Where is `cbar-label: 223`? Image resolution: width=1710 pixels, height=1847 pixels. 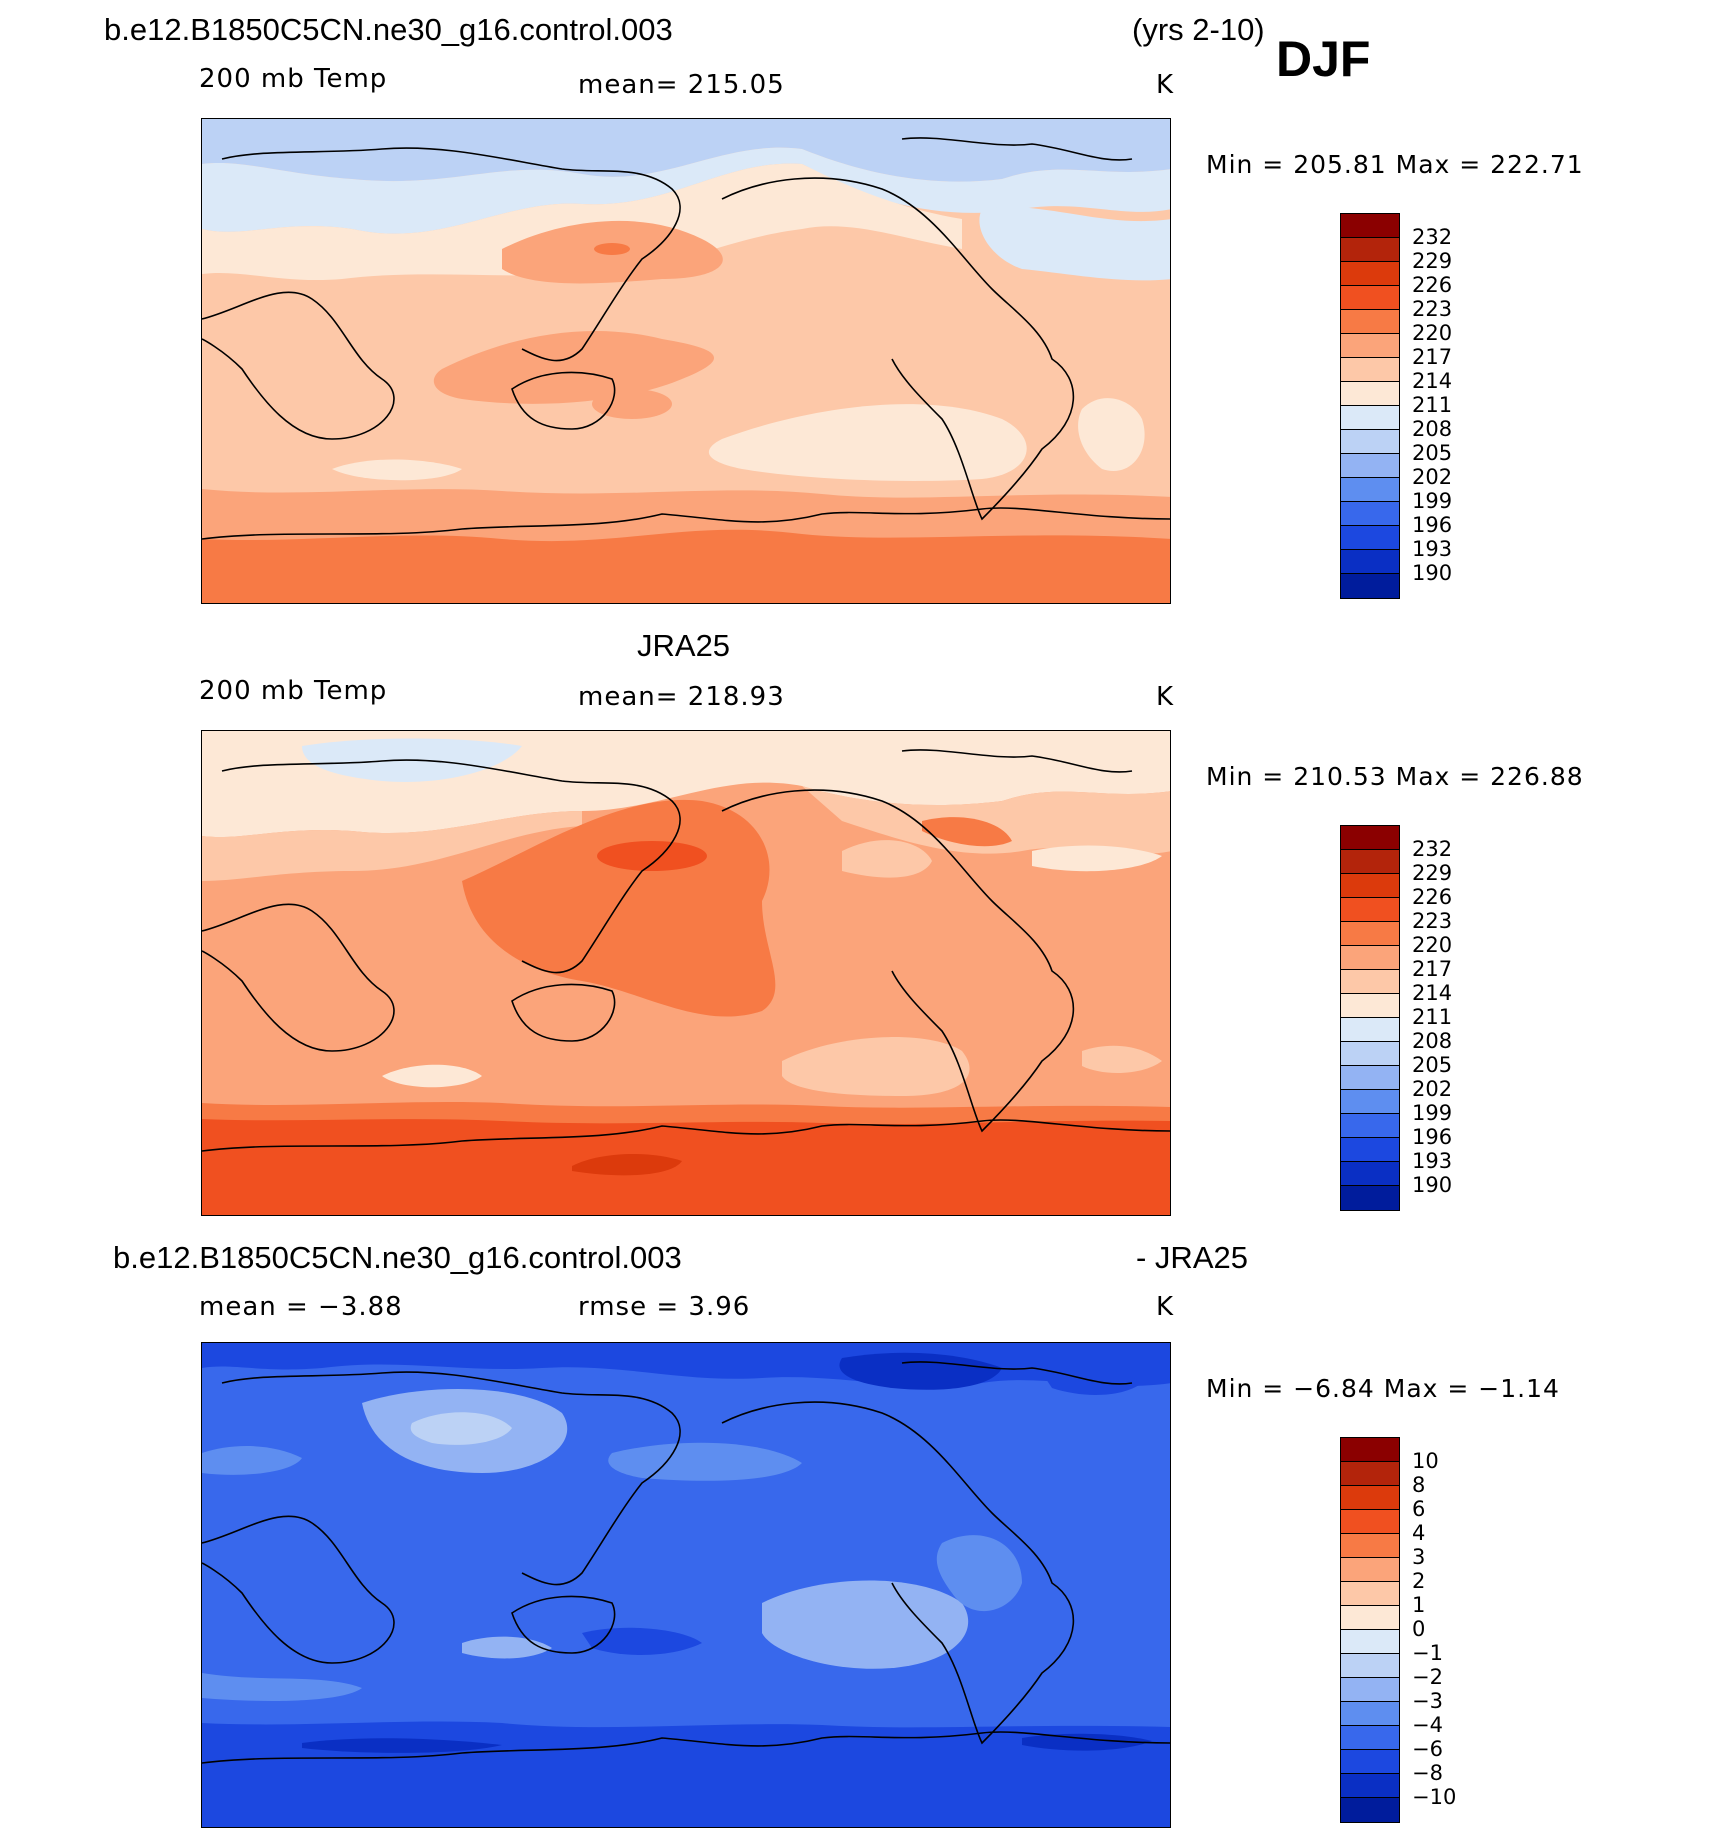
cbar-label: 223 is located at coordinates (1432, 309).